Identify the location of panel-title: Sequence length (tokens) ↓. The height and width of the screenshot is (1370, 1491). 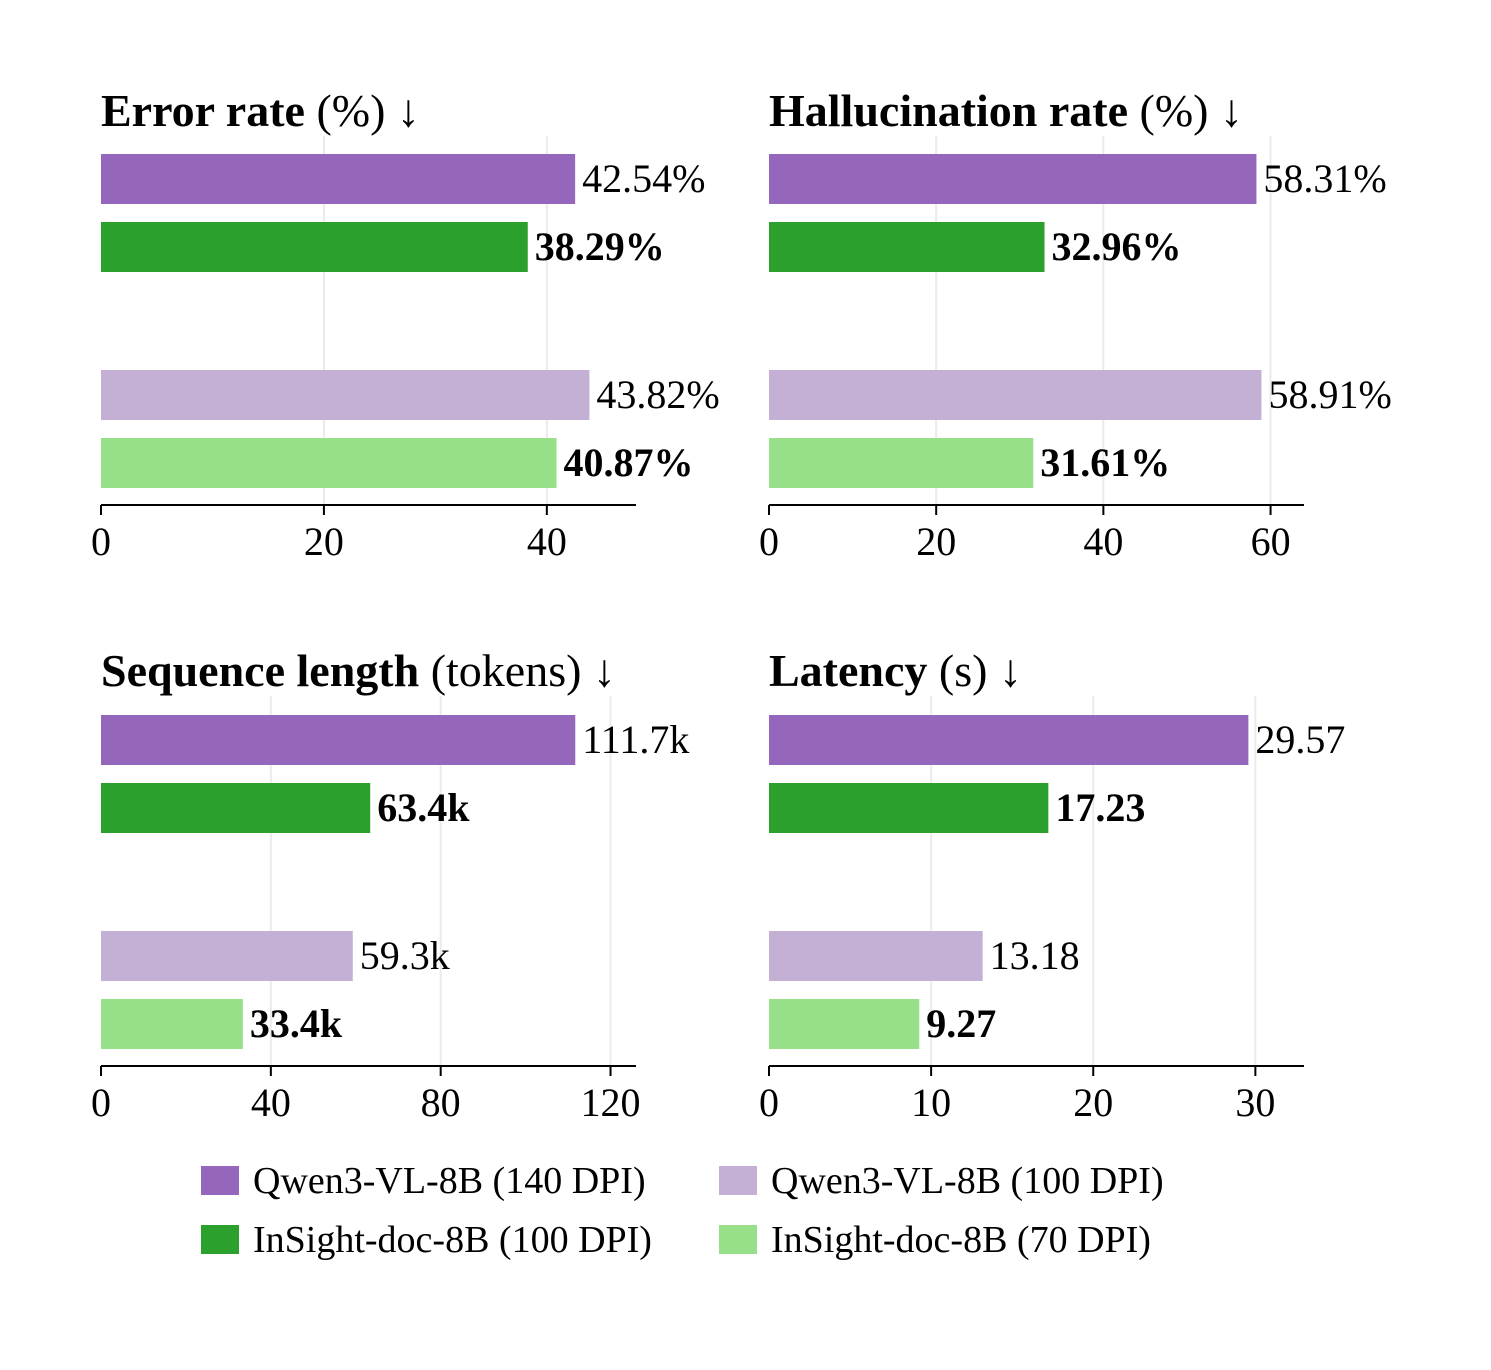
(358, 670).